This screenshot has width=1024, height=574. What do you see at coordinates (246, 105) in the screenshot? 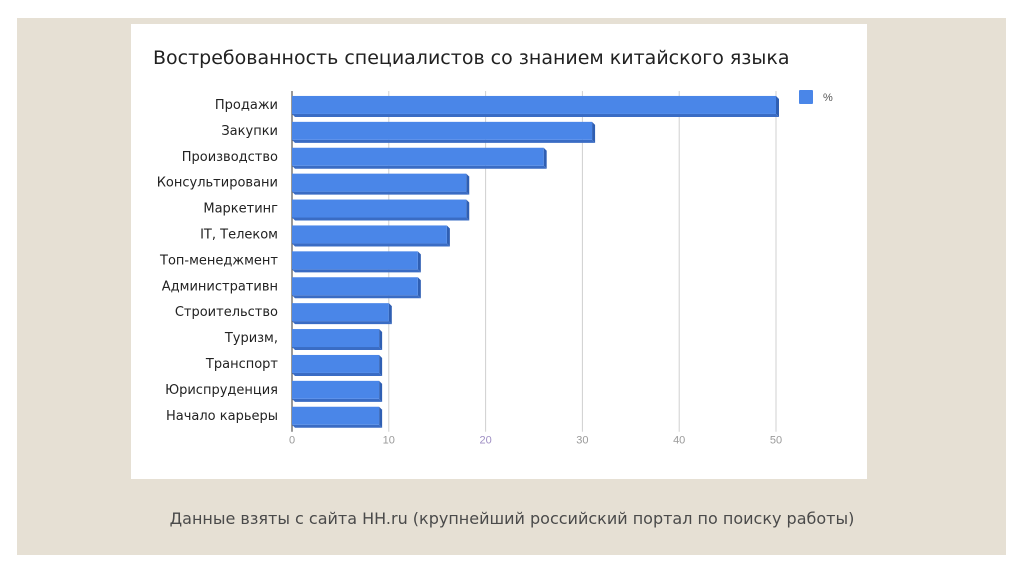
I see `category-label: Продажи` at bounding box center [246, 105].